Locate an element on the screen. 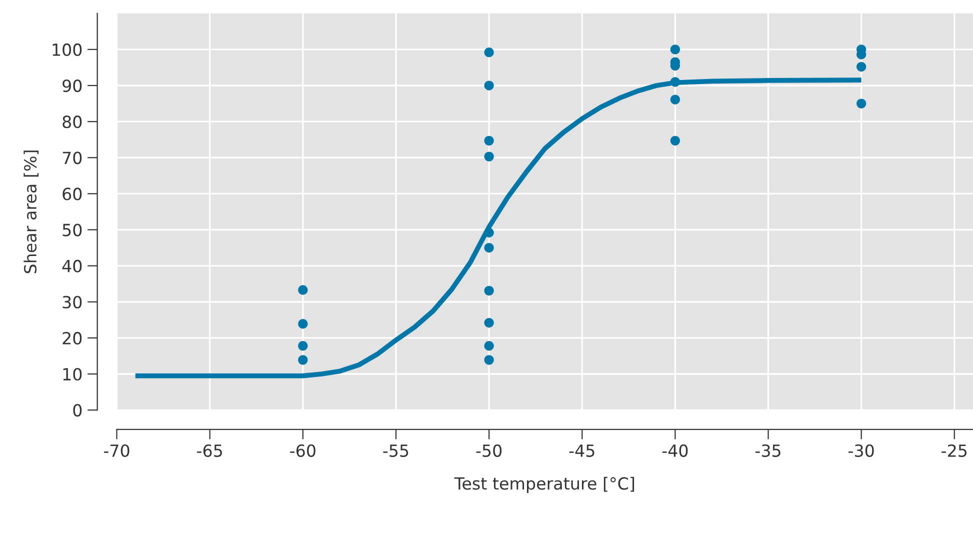  y-tick-label: 50 is located at coordinates (72, 230).